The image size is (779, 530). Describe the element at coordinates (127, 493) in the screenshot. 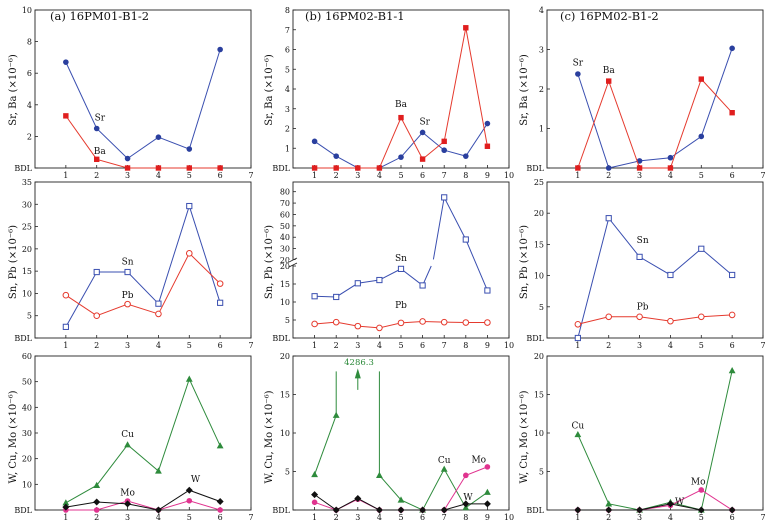

I see `bot_a-mo-label: Mo` at that location.